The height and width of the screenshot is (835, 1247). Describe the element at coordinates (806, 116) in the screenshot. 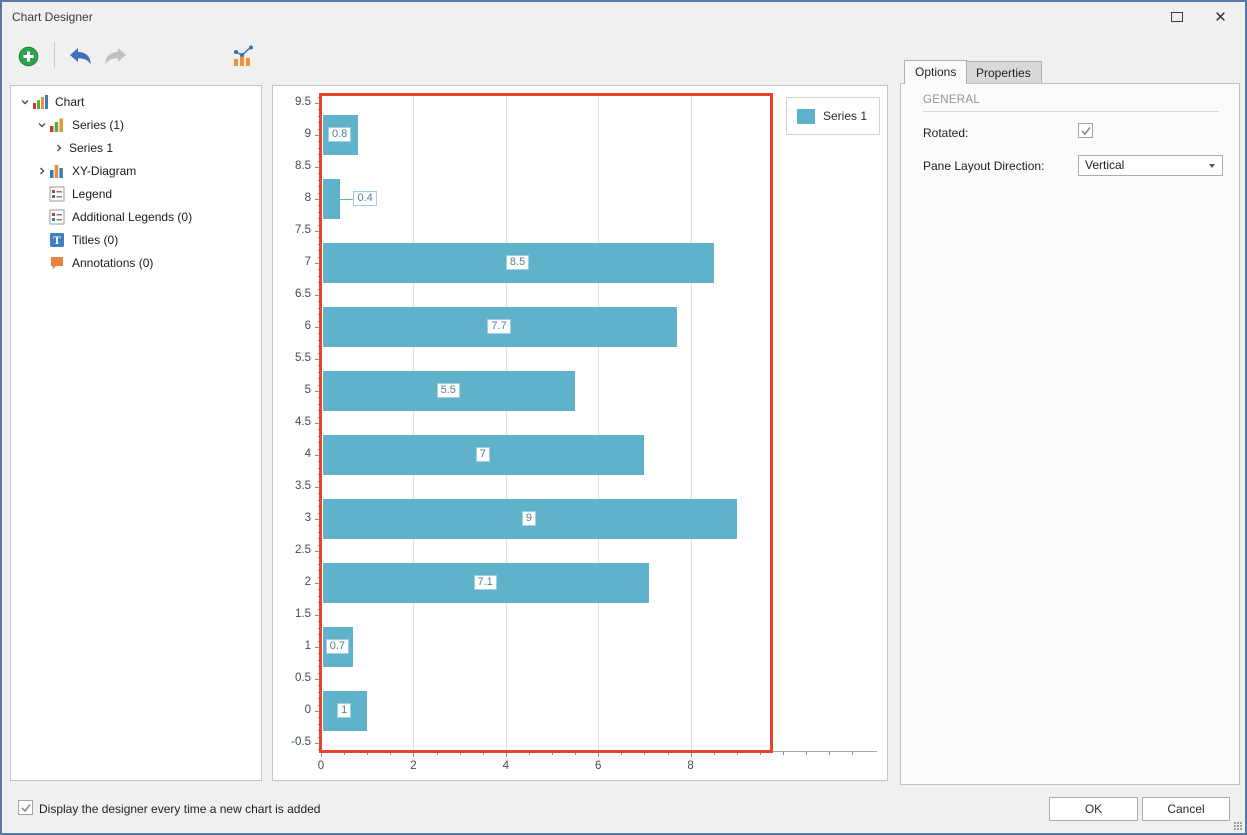

I see `legend-swatch` at that location.